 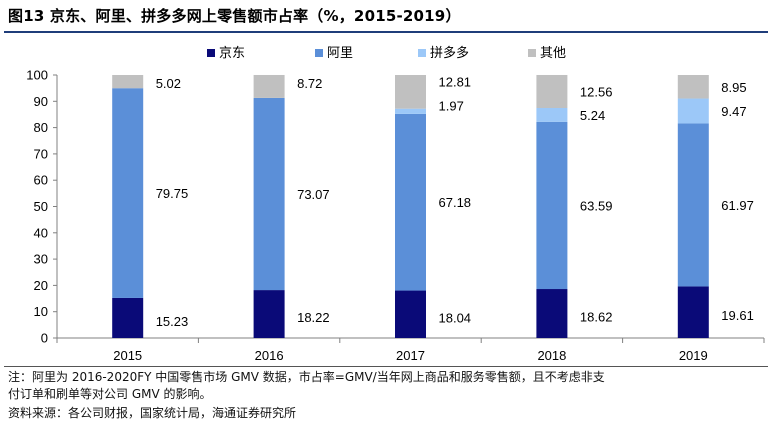 I want to click on legend-item-ali: 阿里, so click(x=334, y=52).